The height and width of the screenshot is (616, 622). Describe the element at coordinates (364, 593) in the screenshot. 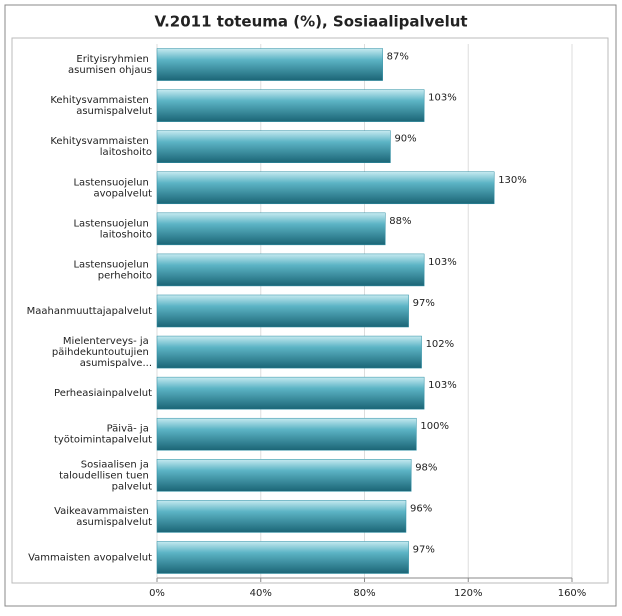

I see `x-tick-label: 80%` at that location.